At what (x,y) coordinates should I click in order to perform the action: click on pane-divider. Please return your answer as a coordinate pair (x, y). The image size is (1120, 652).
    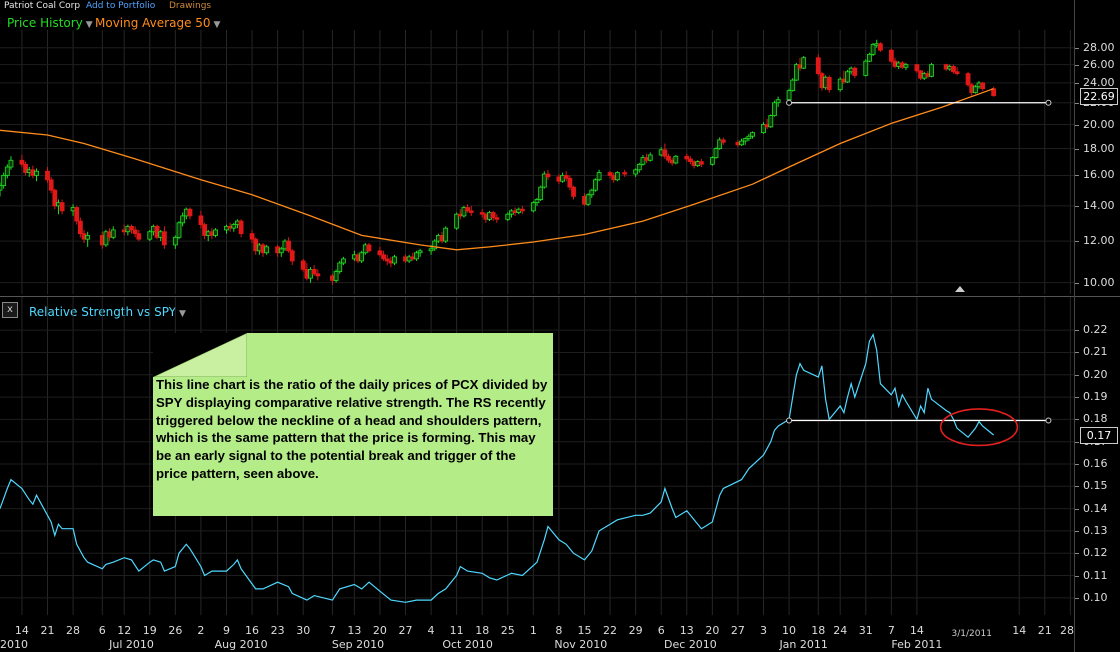
    Looking at the image, I should click on (560, 296).